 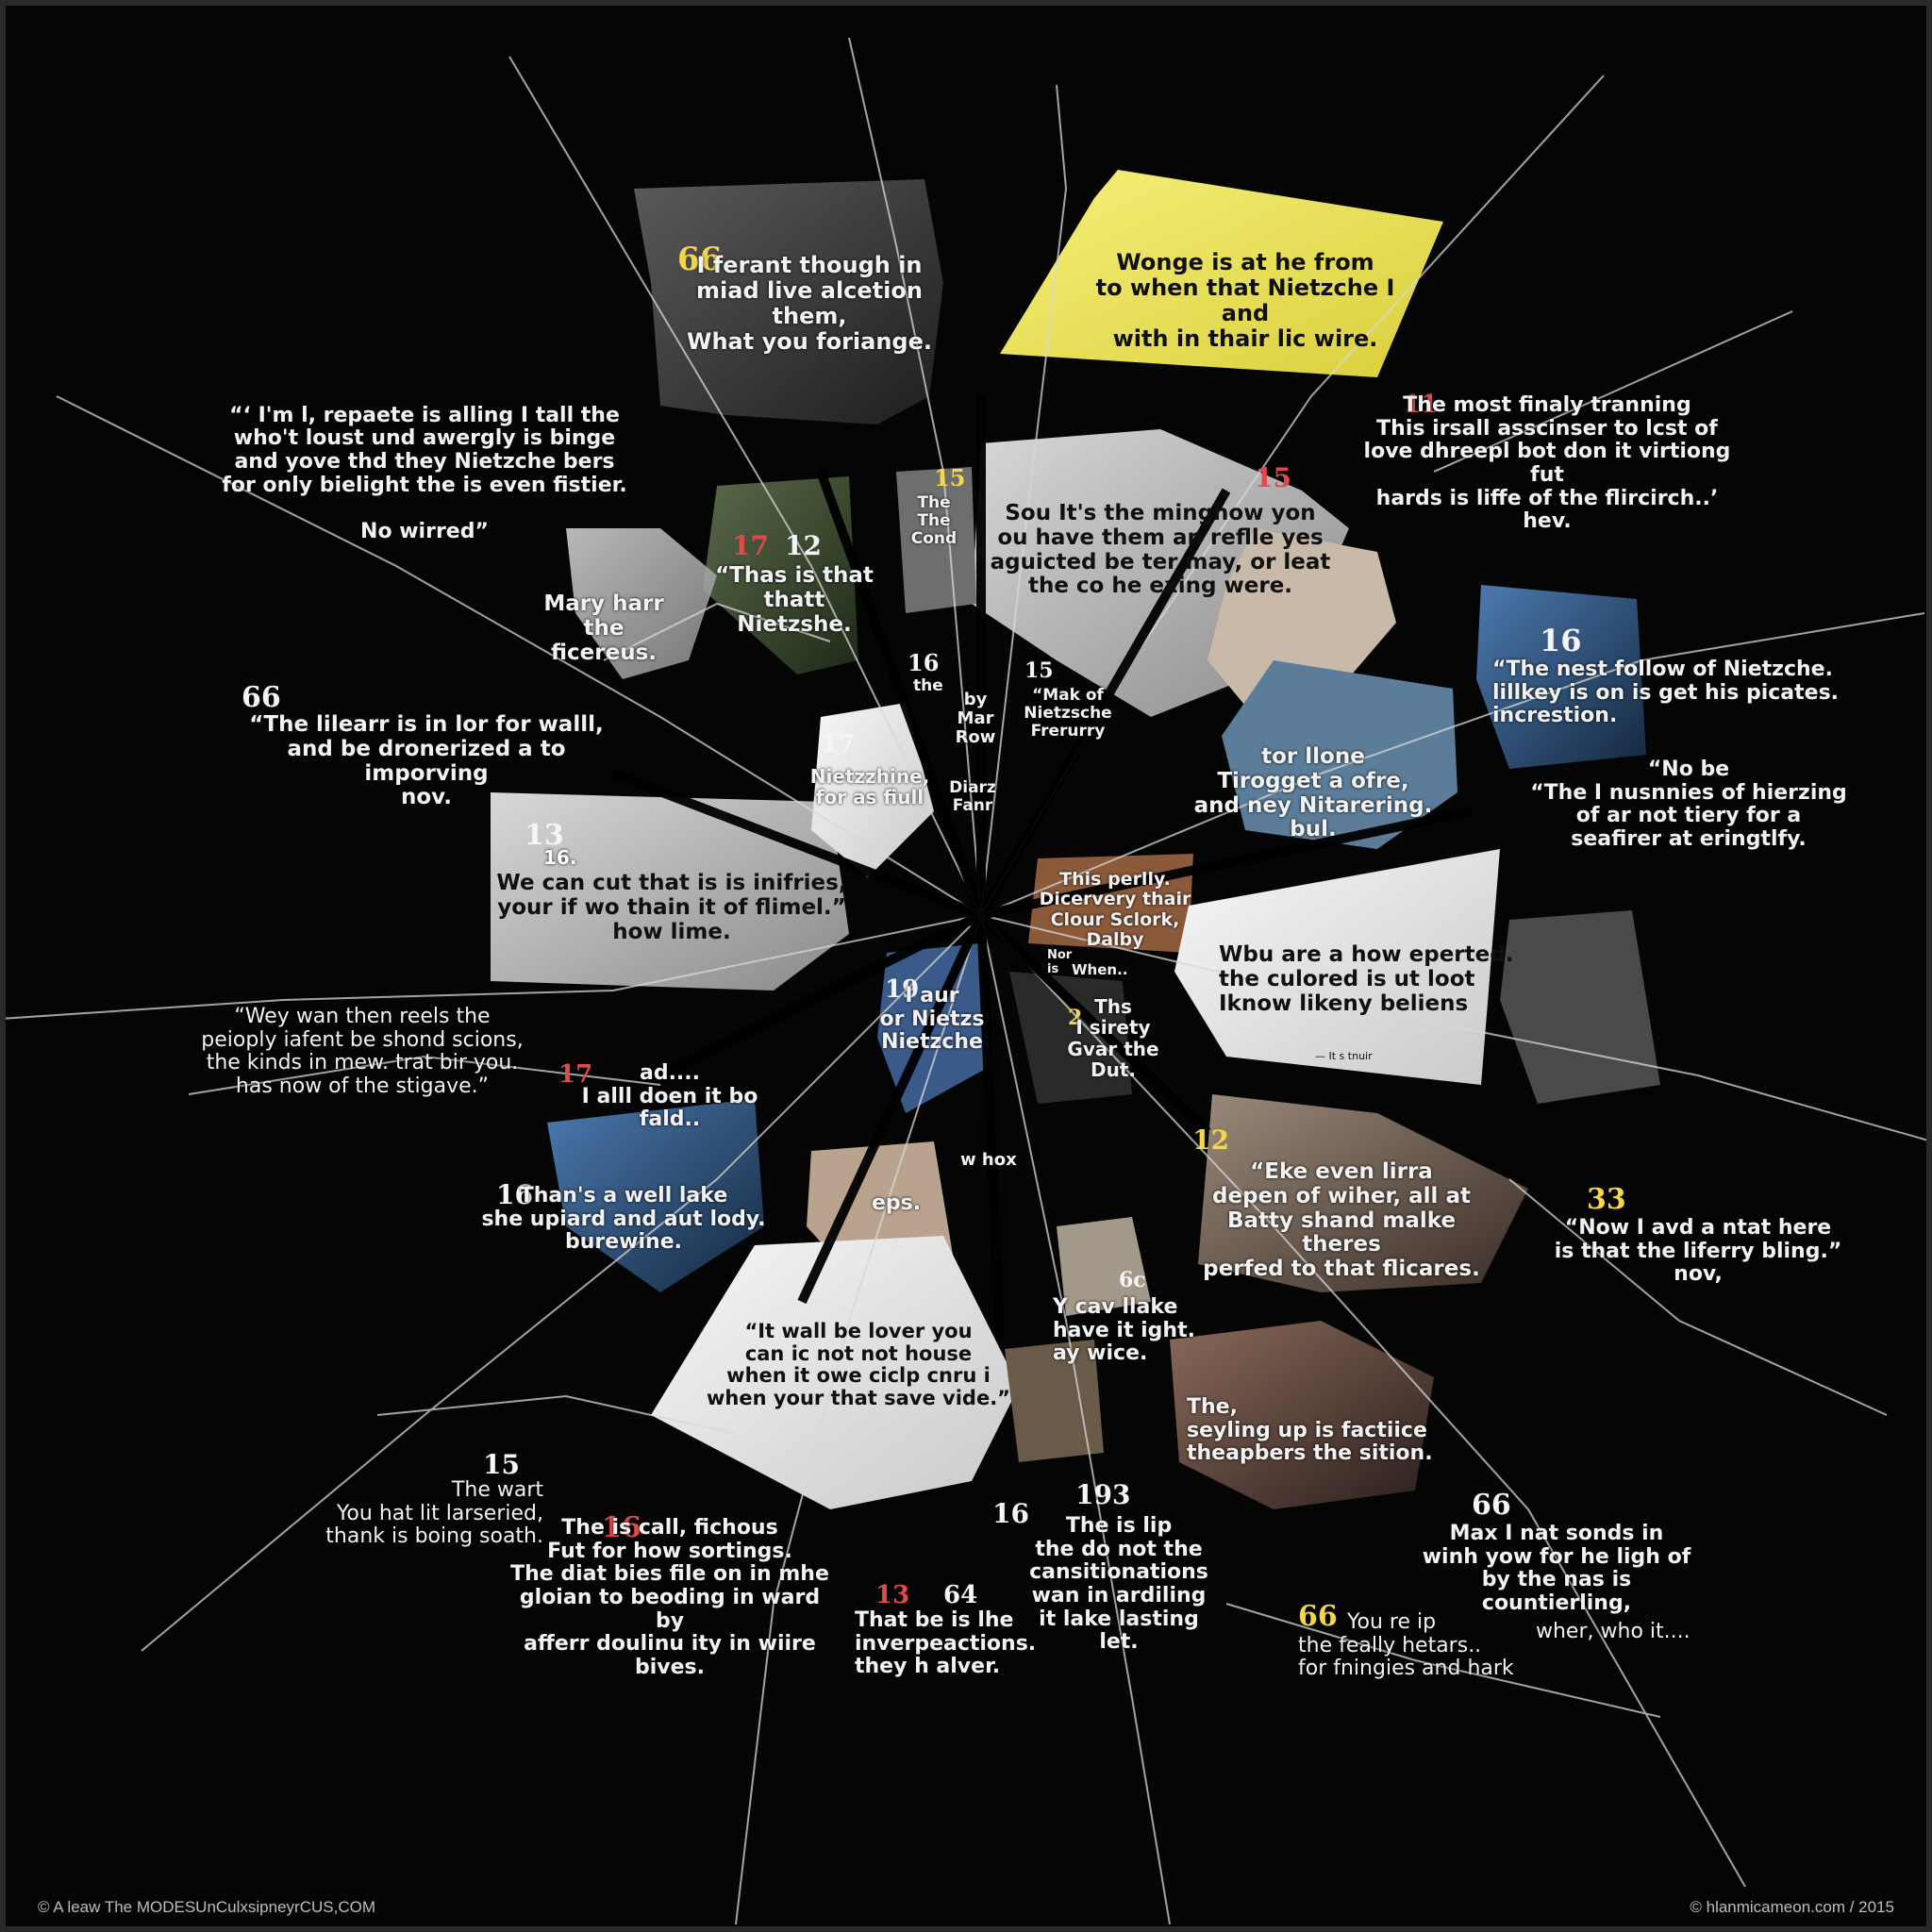 I want to click on quote-number-alt: 12, so click(x=804, y=545).